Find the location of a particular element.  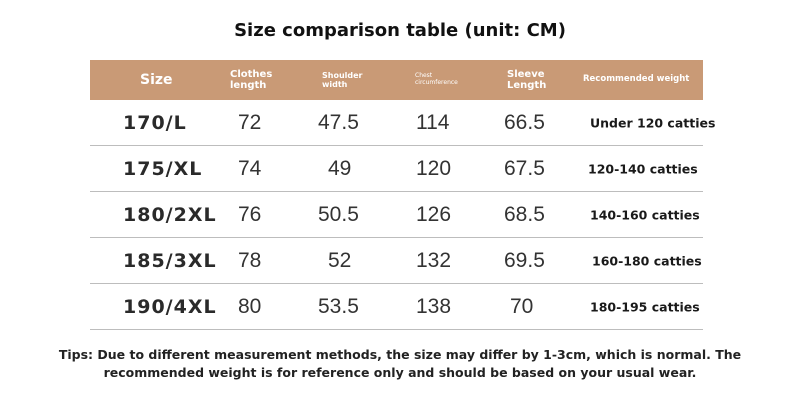

cell-chest: 126 is located at coordinates (434, 214).